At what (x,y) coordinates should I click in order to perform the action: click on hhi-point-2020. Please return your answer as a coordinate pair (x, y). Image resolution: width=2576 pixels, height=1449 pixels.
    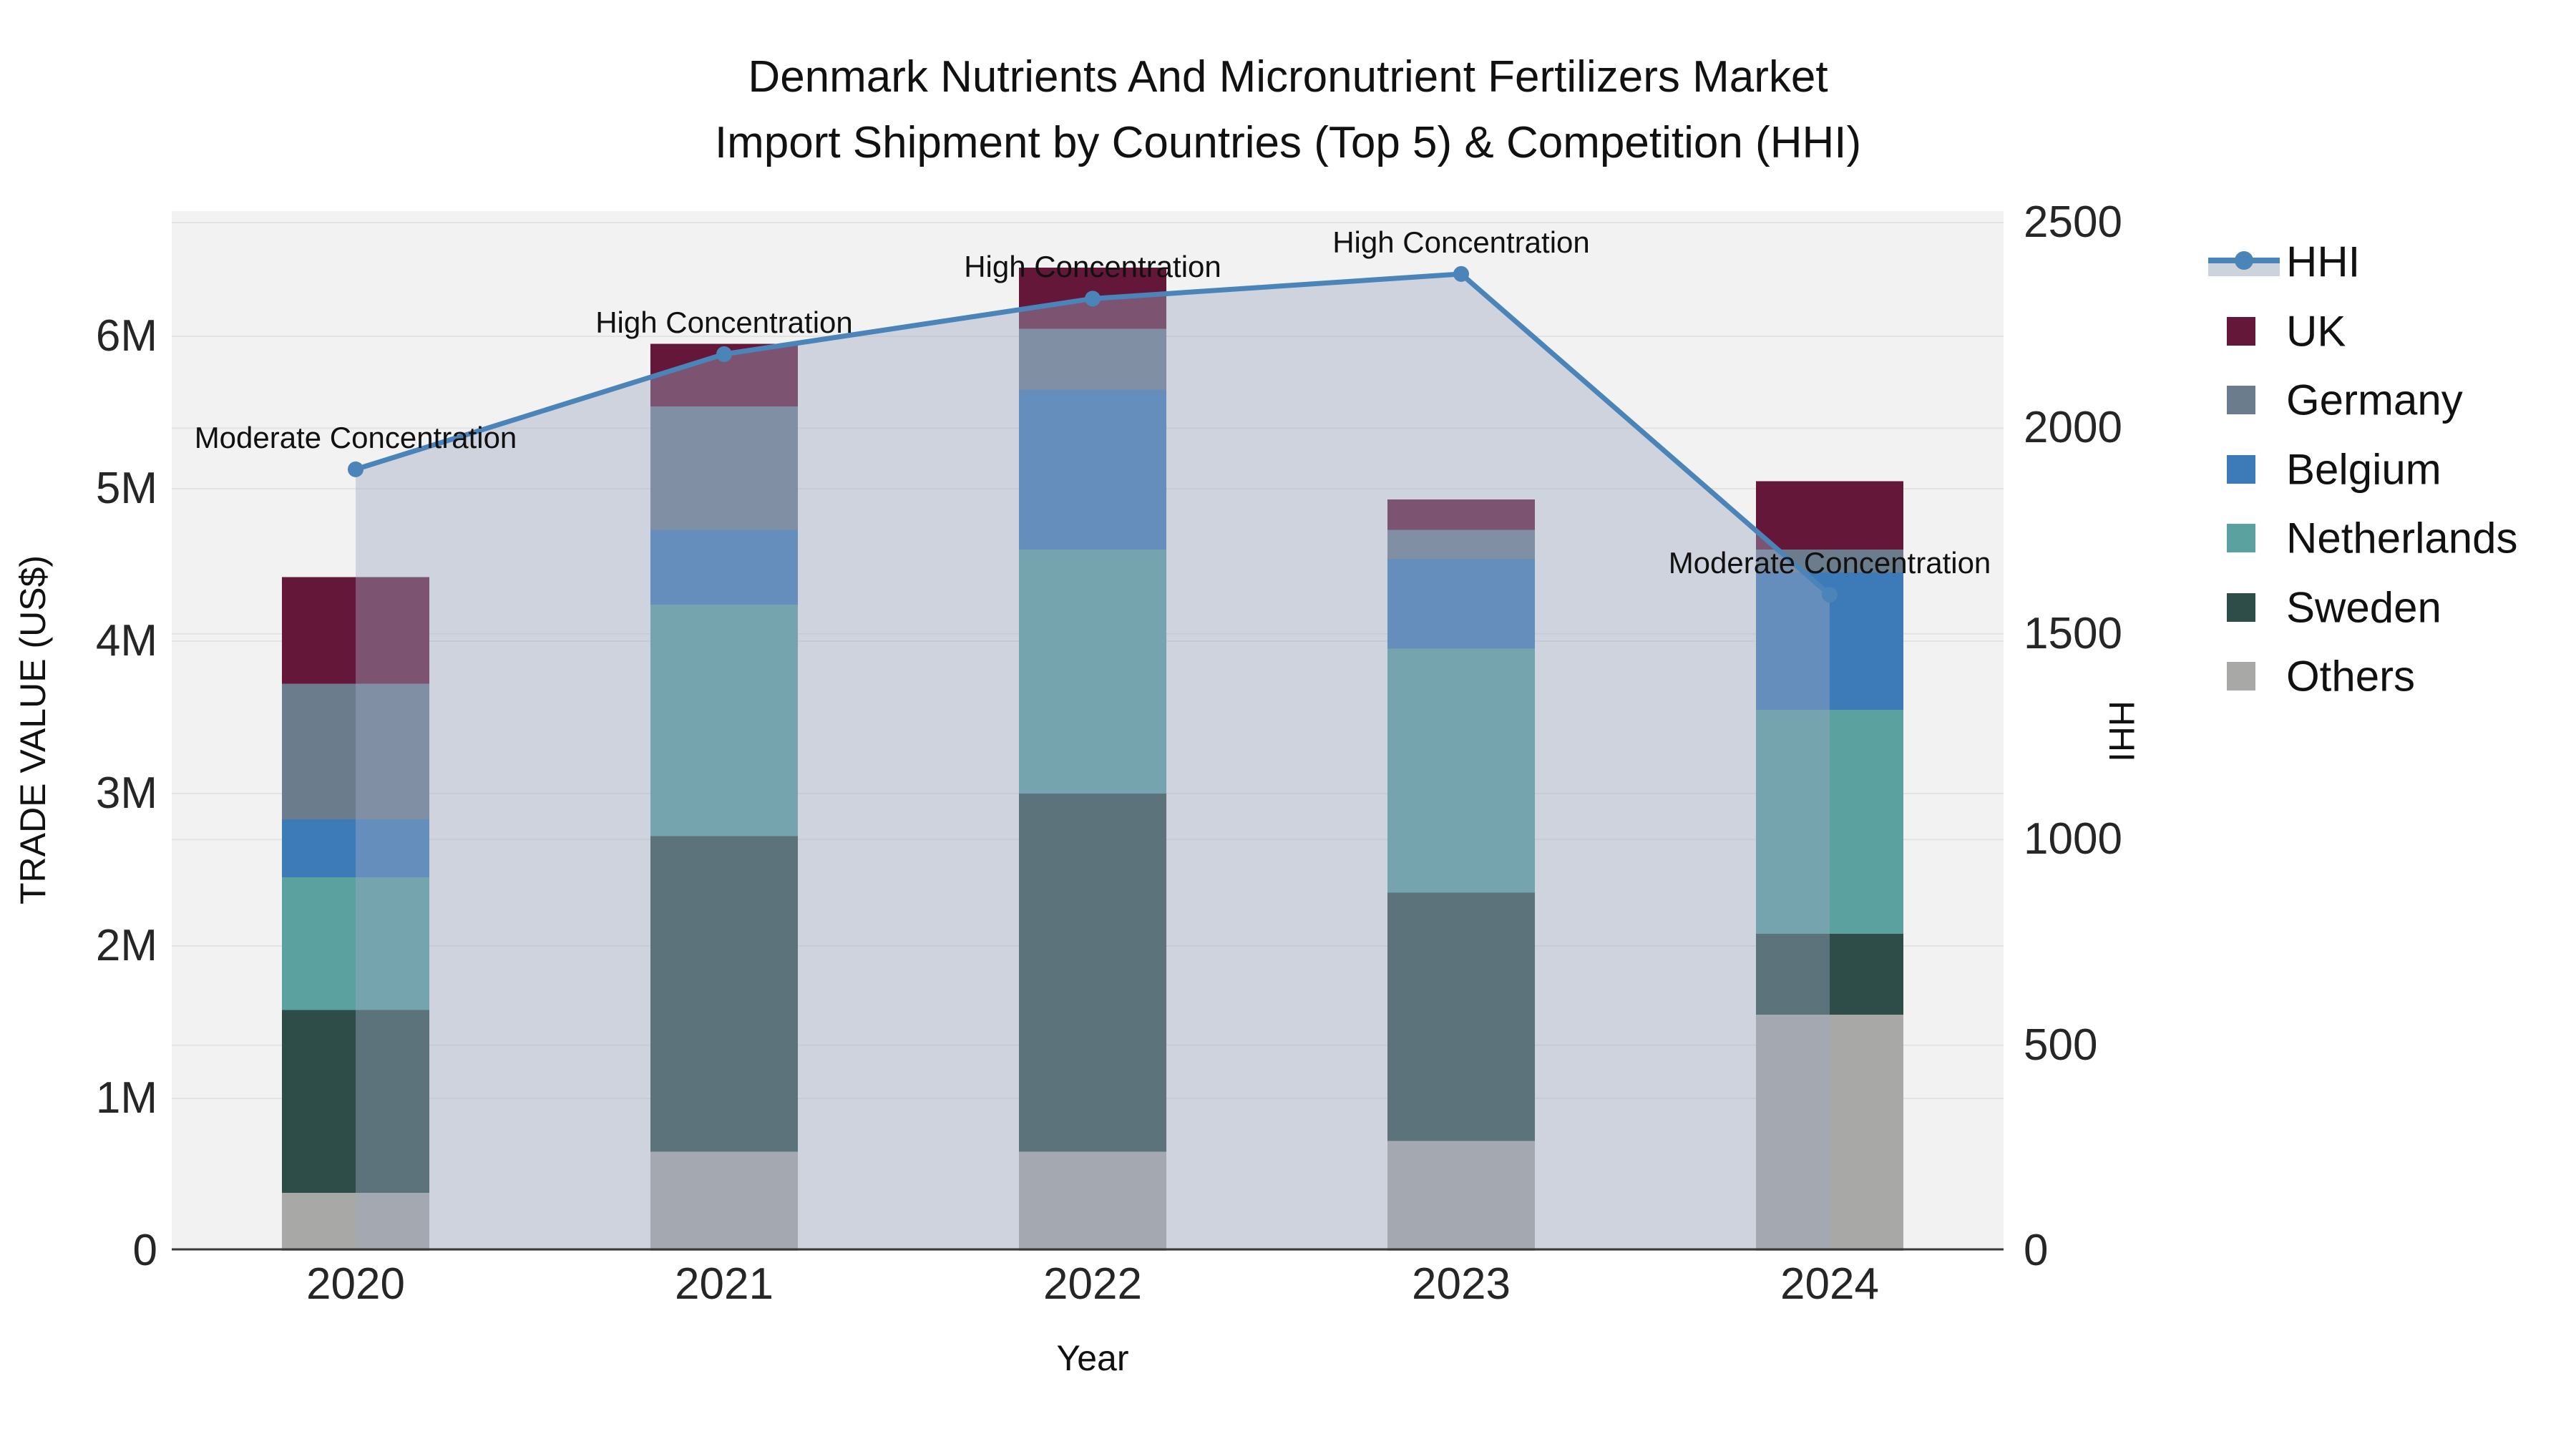
    Looking at the image, I should click on (356, 469).